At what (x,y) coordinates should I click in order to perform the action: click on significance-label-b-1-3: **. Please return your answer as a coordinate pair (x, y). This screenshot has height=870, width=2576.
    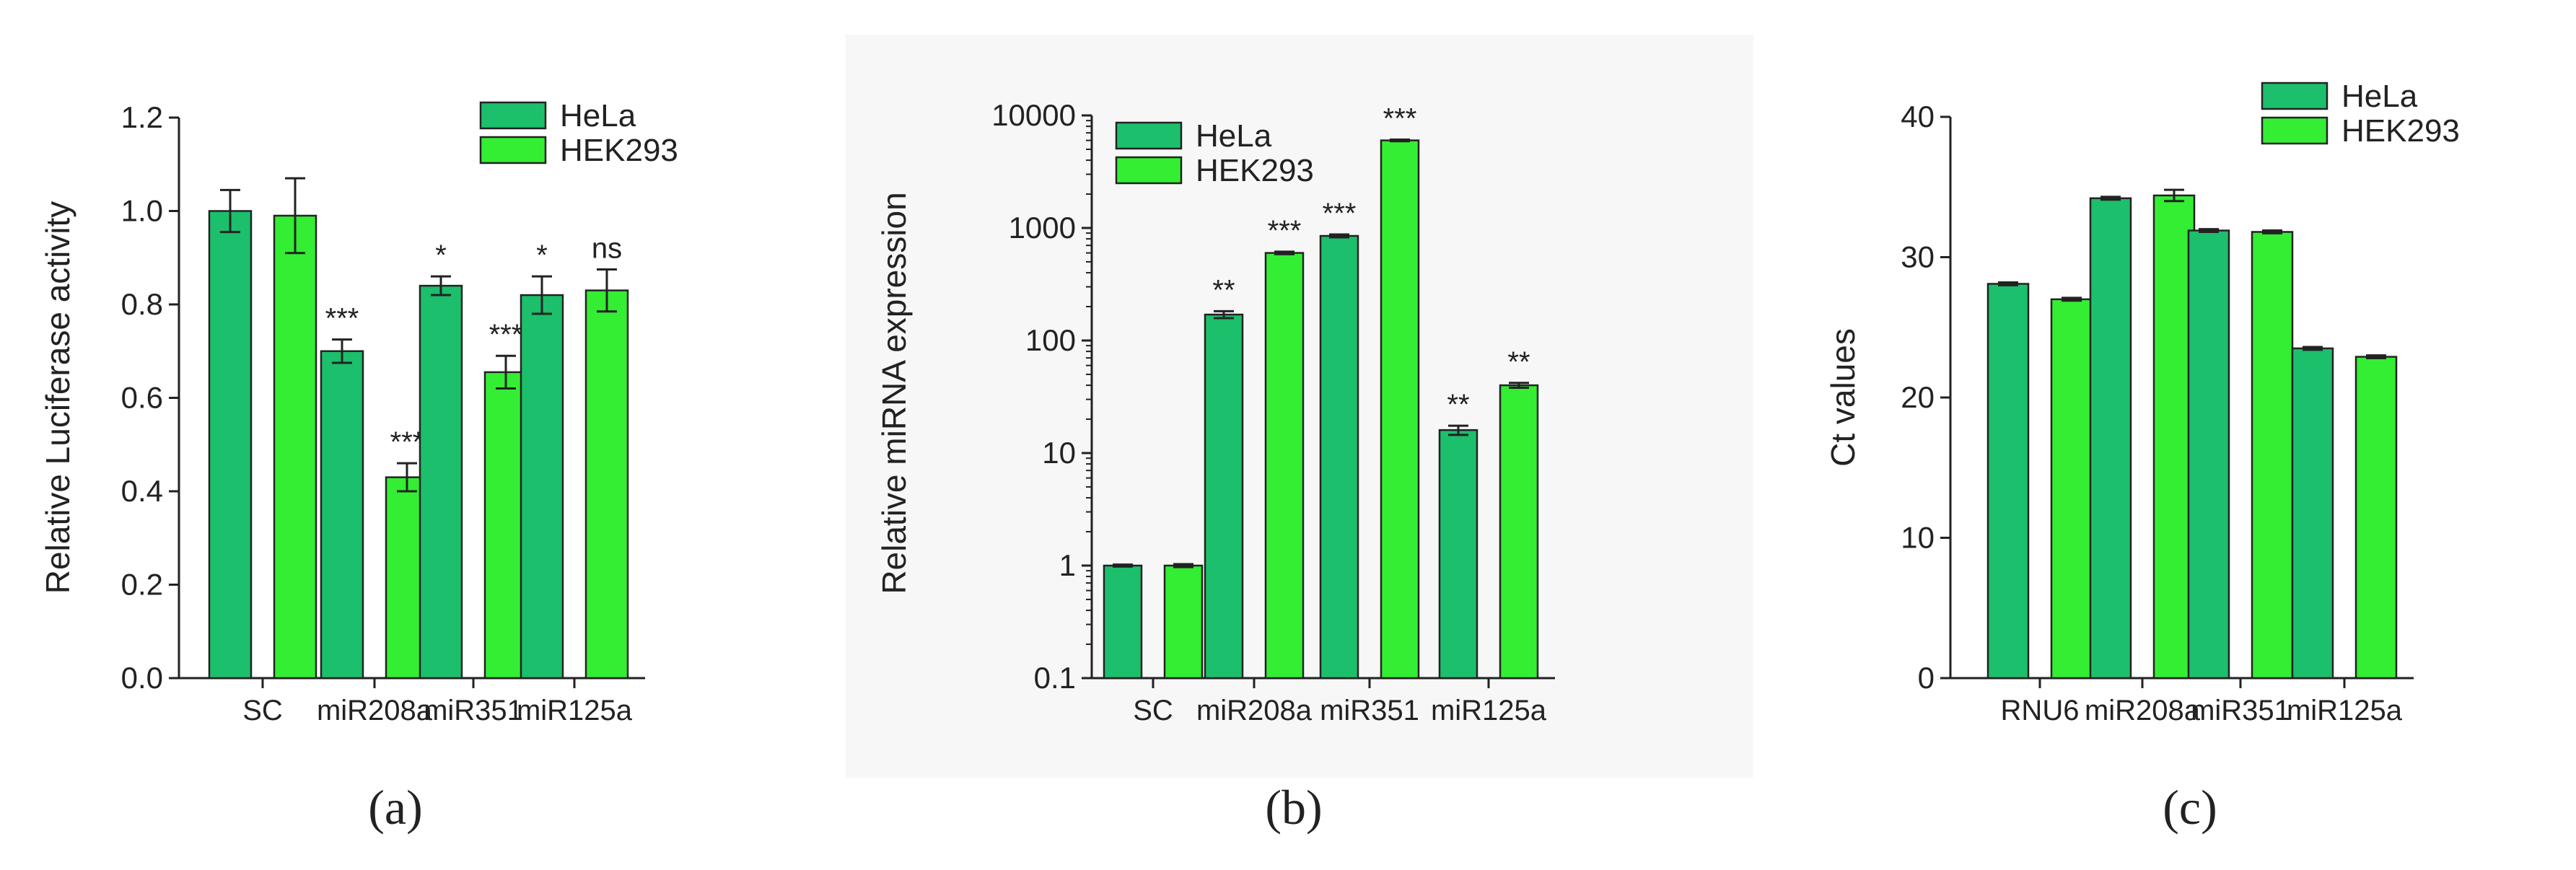
    Looking at the image, I should click on (1519, 362).